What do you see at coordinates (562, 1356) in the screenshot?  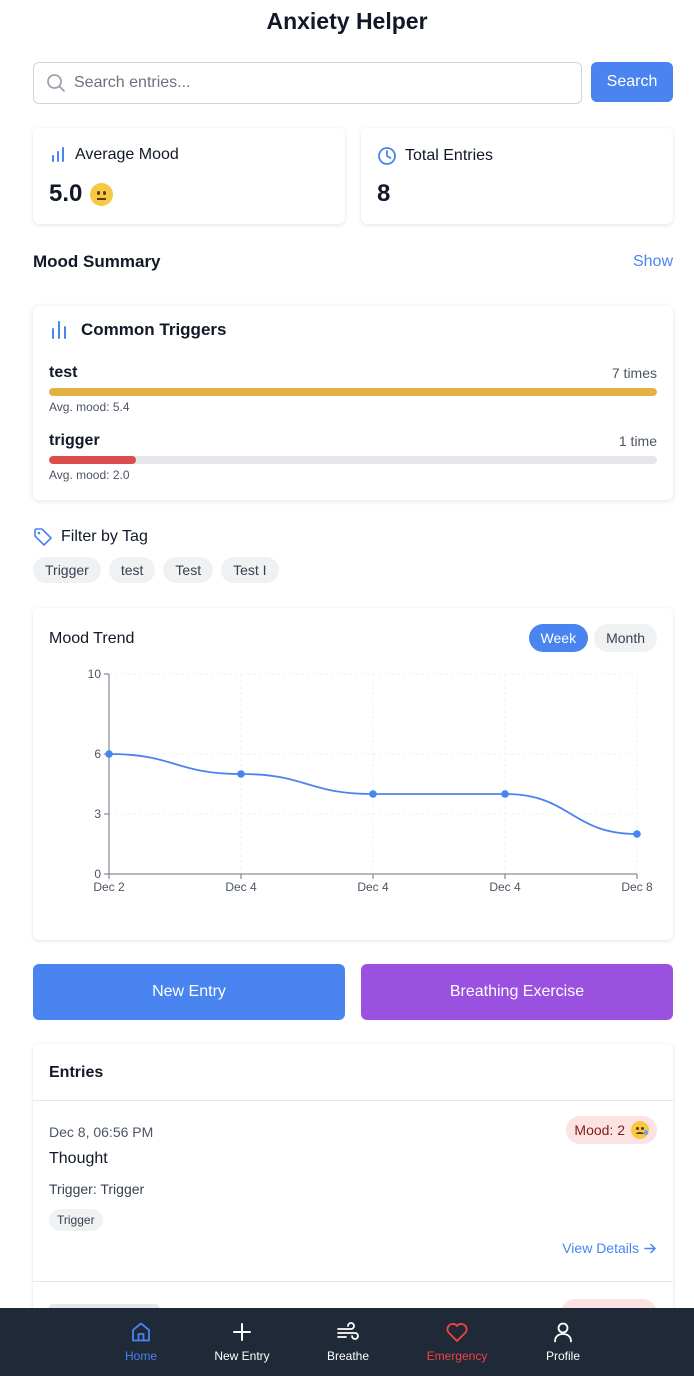 I see `nav-profile-label: Profile` at bounding box center [562, 1356].